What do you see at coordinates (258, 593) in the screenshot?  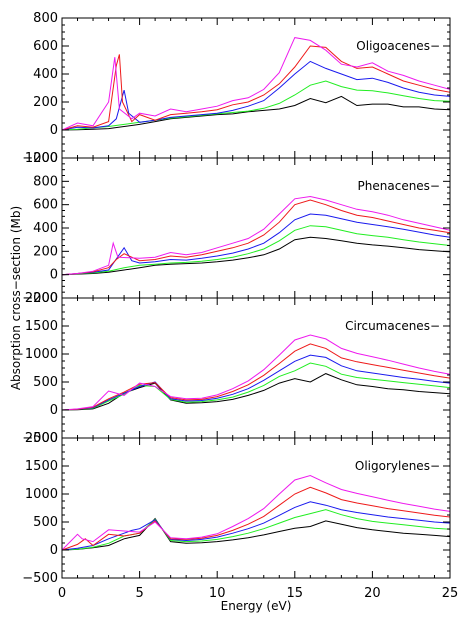 I see `x-tick-labels: 0 5 10 15 20 25` at bounding box center [258, 593].